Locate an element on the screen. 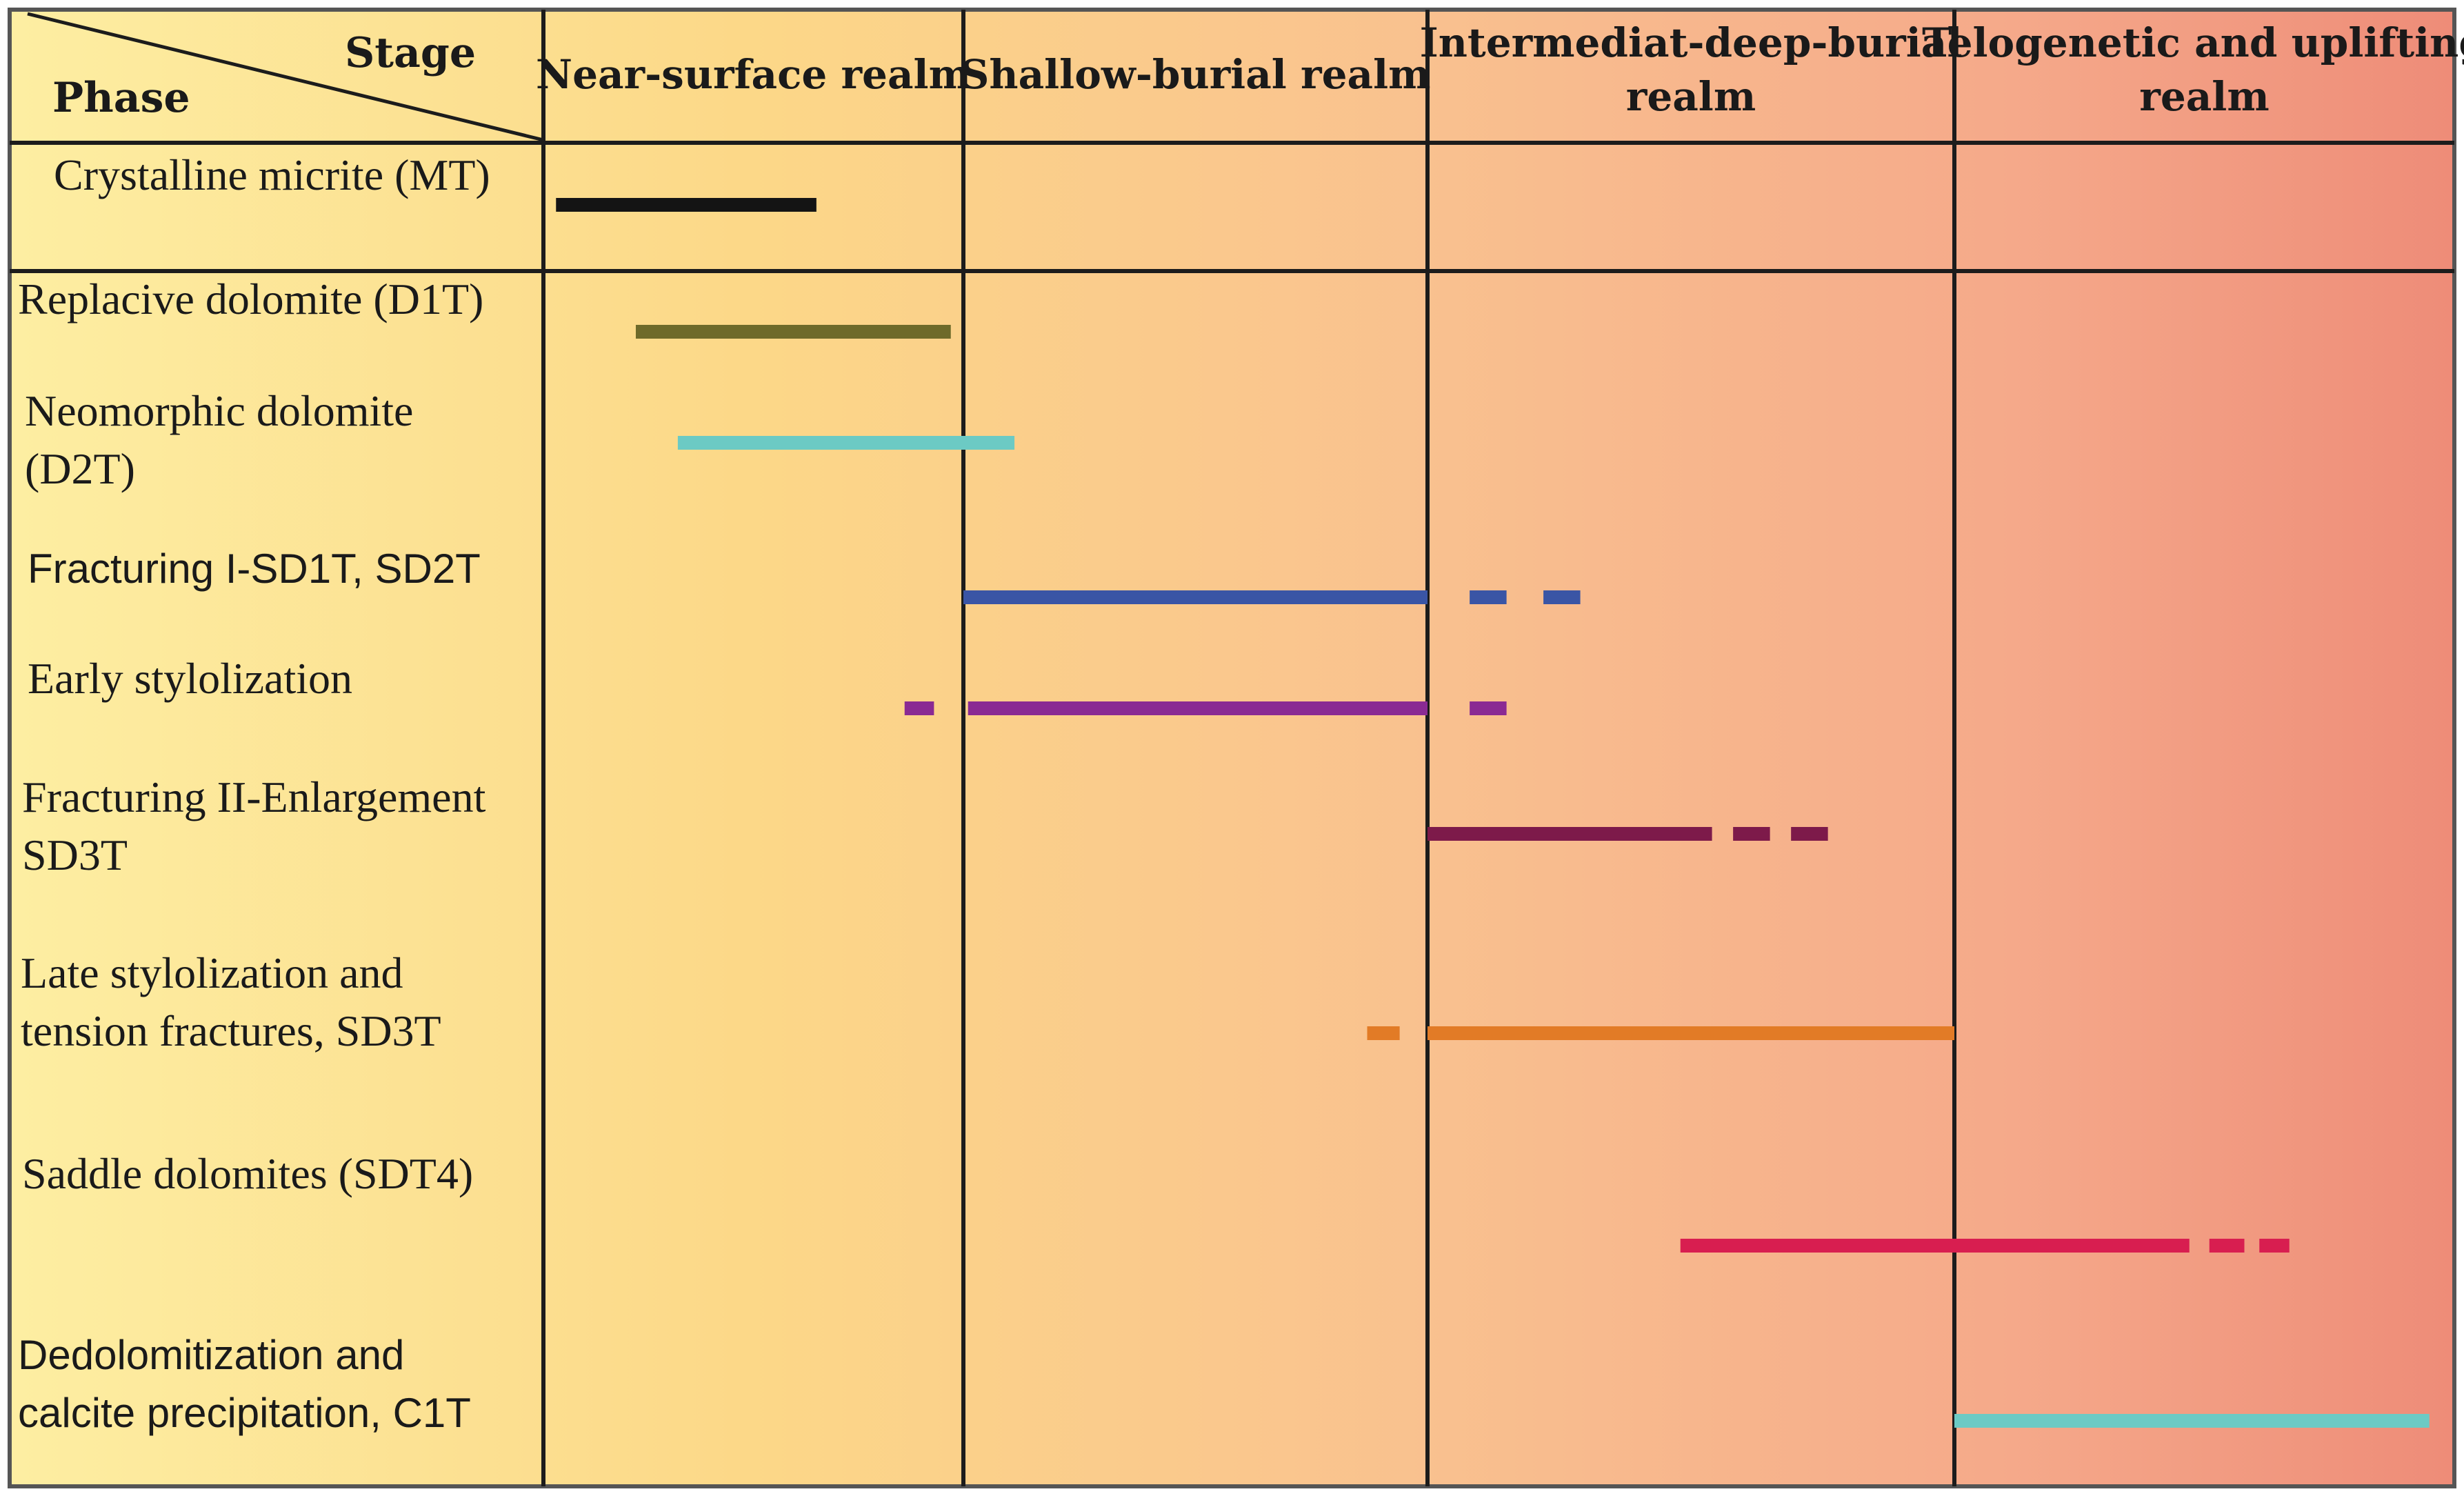 This screenshot has width=2464, height=1496. phase-bar-saddle-dolomites is located at coordinates (1935, 1246).